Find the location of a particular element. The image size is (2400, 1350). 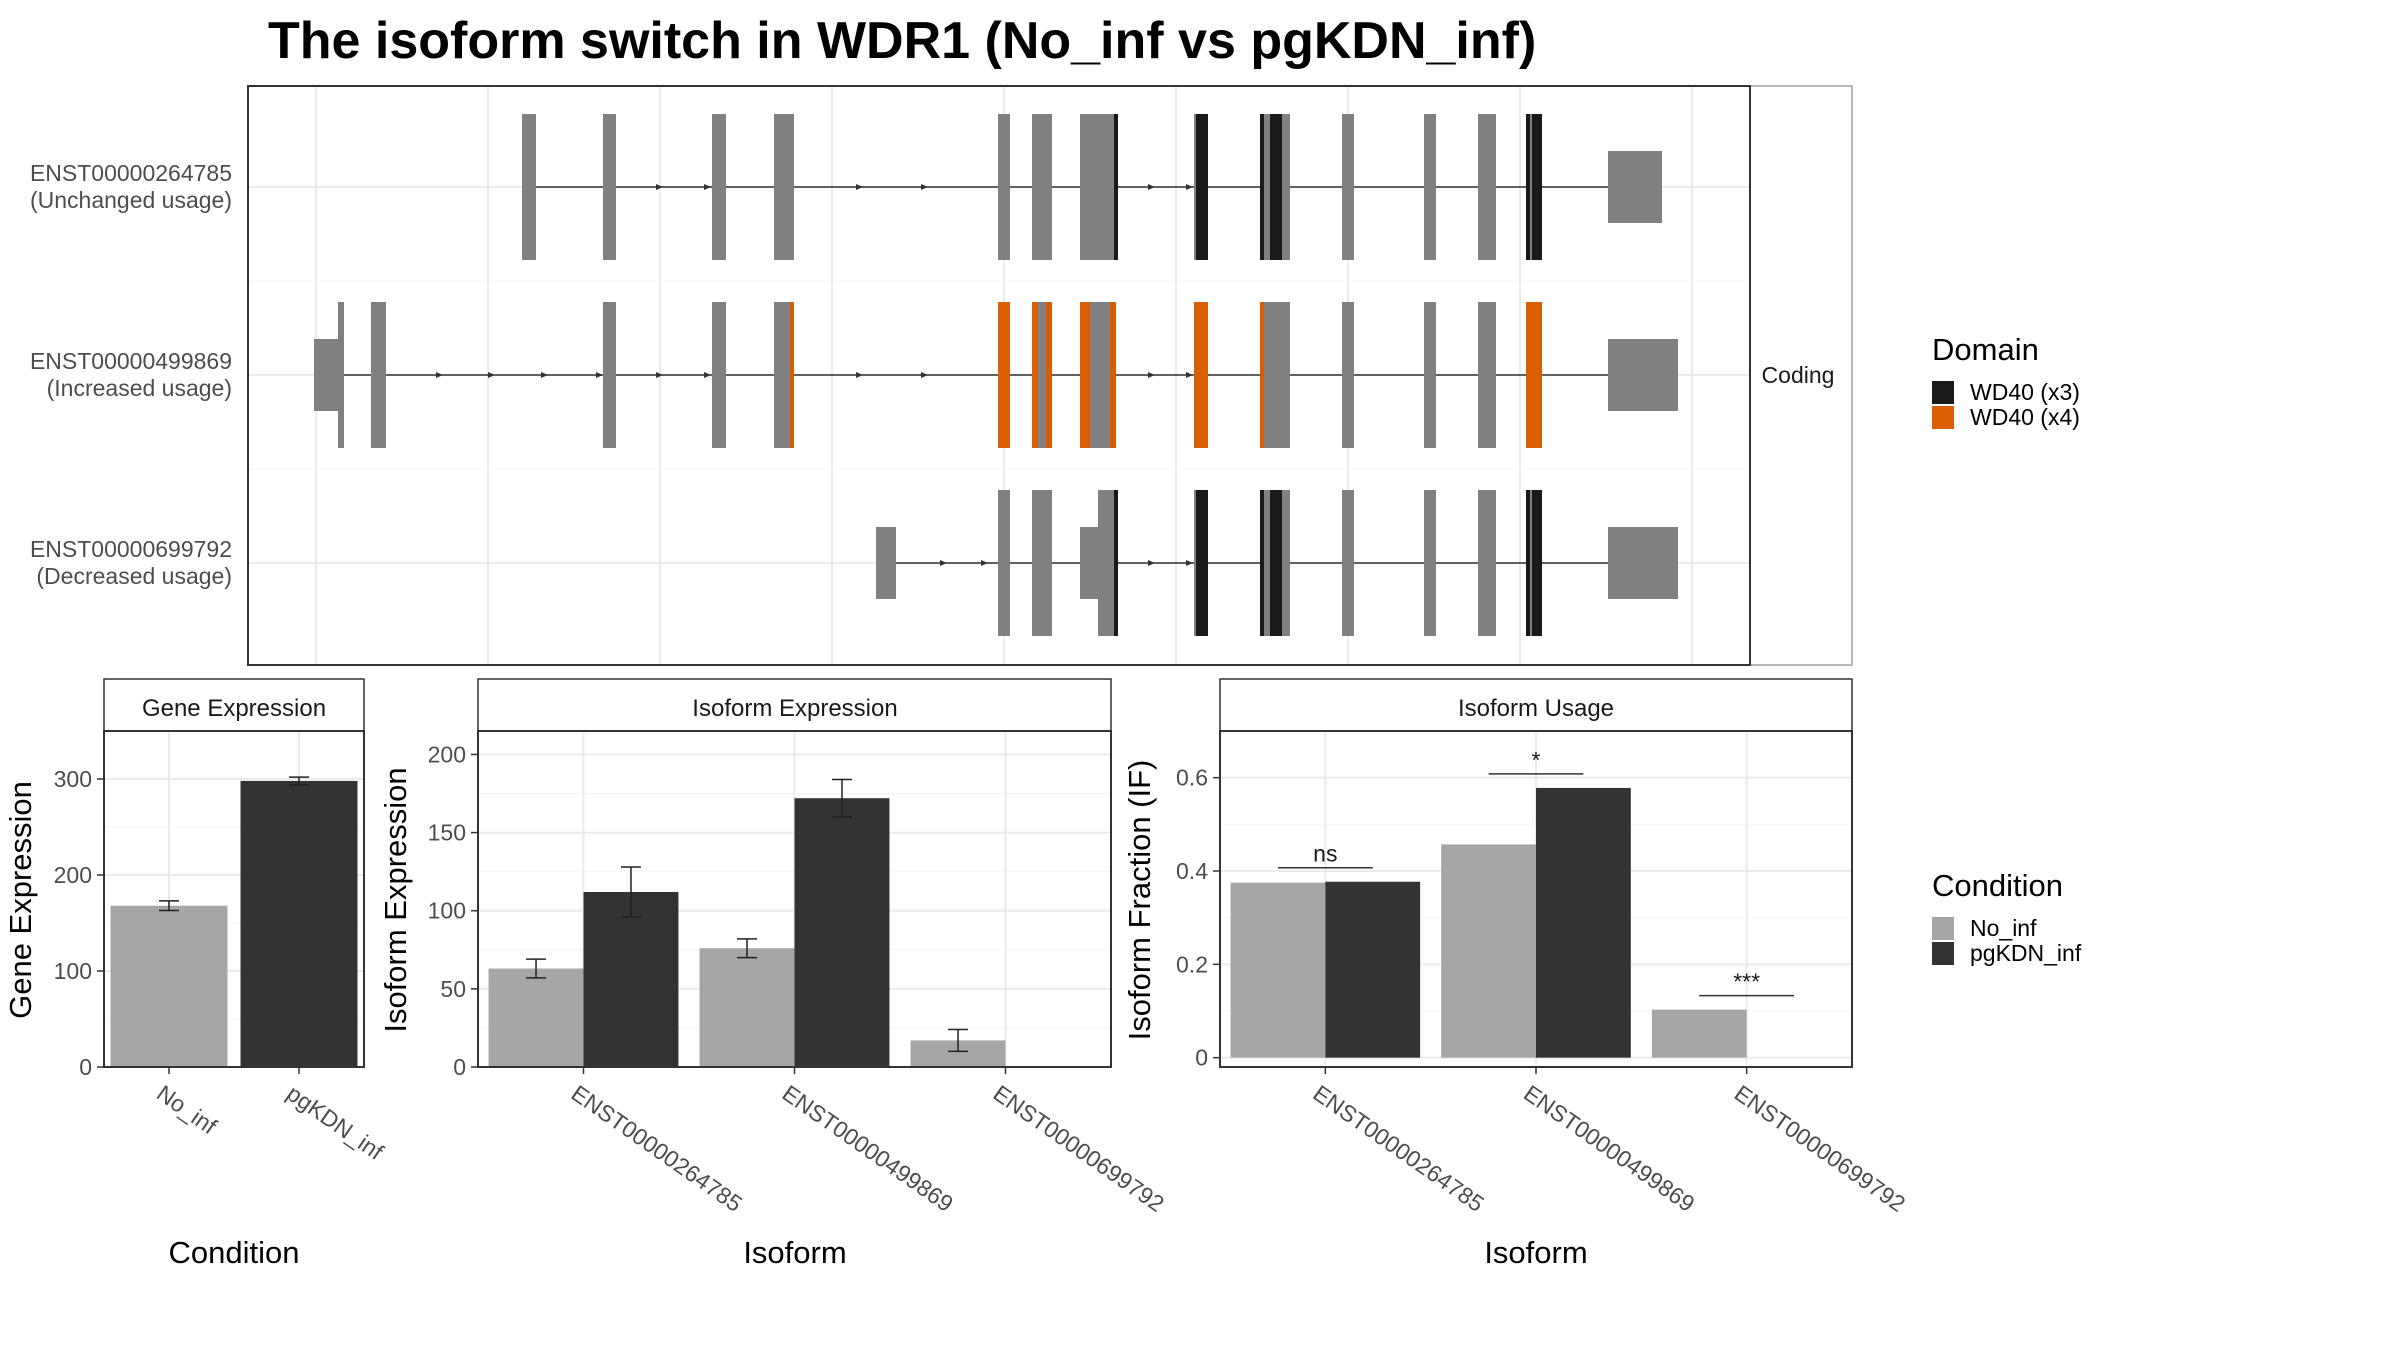

legend-swatch-wd40-x3 is located at coordinates (1943, 392).